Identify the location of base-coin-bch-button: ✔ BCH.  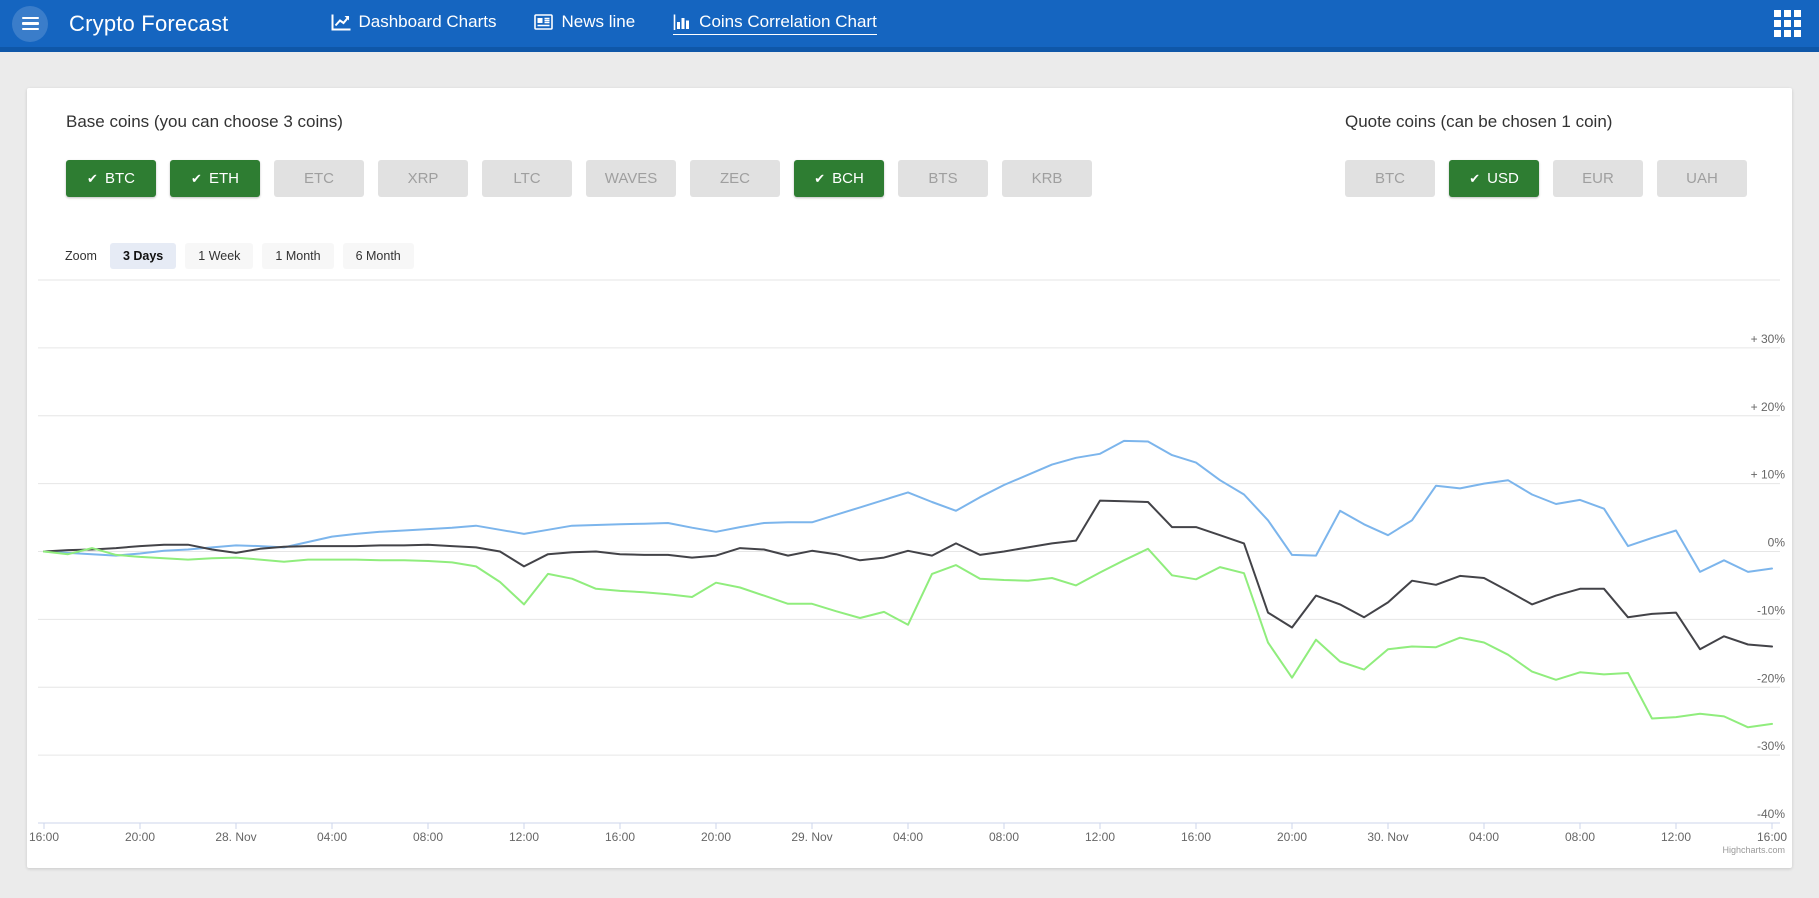
(839, 178).